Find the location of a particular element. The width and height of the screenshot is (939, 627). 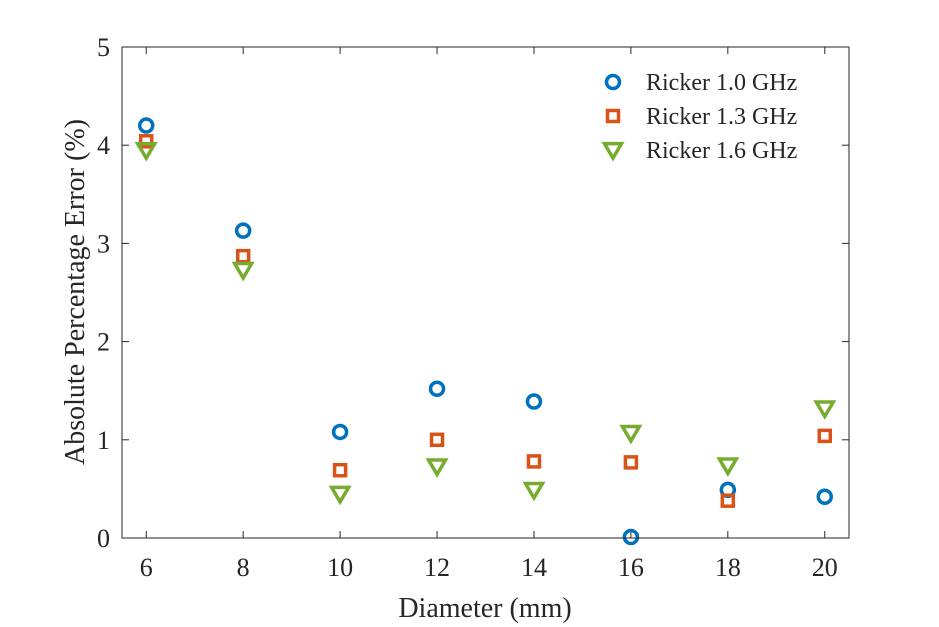

x-tick-label: 10 is located at coordinates (340, 567).